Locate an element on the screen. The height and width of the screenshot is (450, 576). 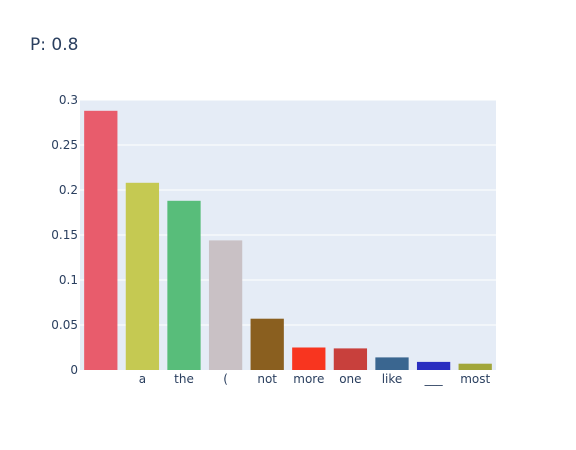
chart-title: P: 0.8 is located at coordinates (54, 45).